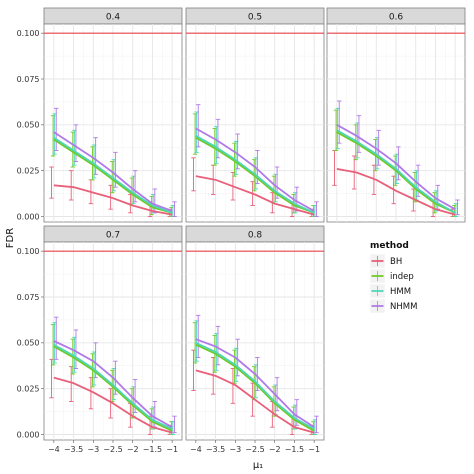 The image size is (474, 474). I want to click on legend-item: NHMM, so click(393, 306).